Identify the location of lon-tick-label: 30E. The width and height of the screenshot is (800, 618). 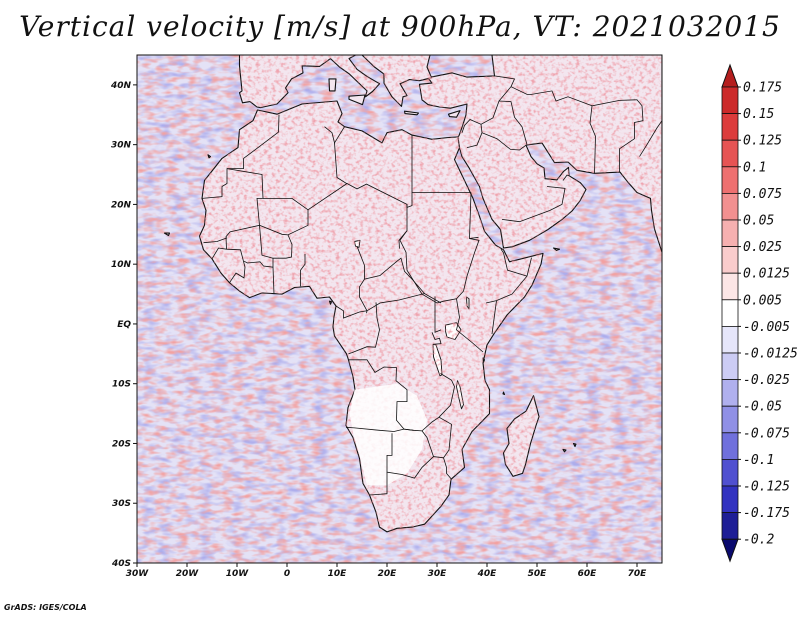
(438, 574).